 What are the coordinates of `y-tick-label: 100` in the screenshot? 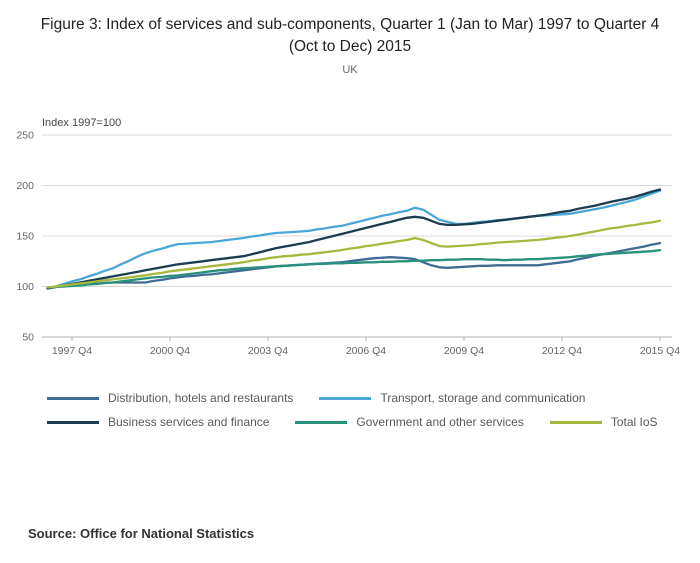 It's located at (25, 287).